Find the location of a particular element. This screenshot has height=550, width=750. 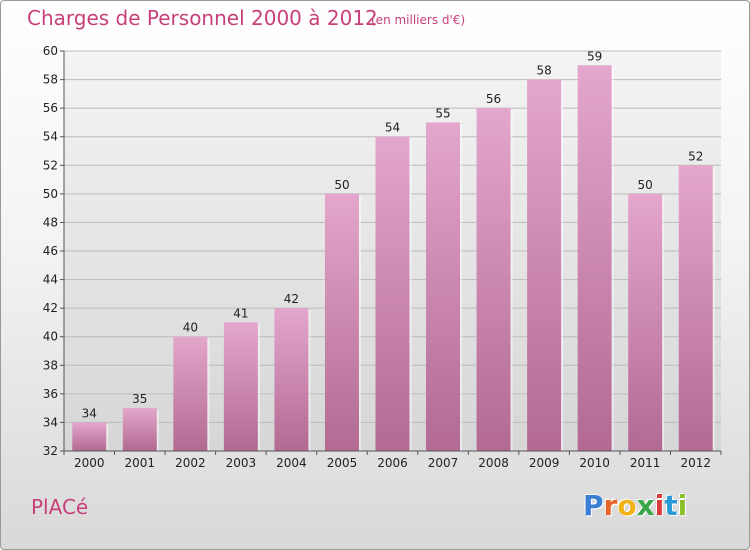

bar-2012 is located at coordinates (695, 308).